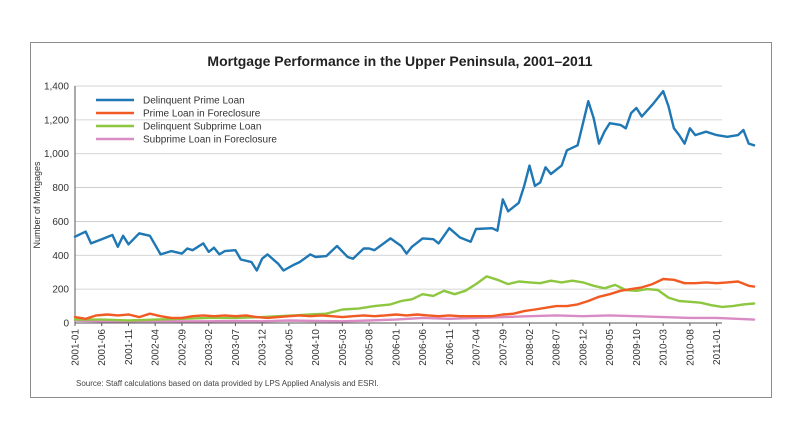 The image size is (800, 441). I want to click on x-tick-label: 2009-05, so click(610, 347).